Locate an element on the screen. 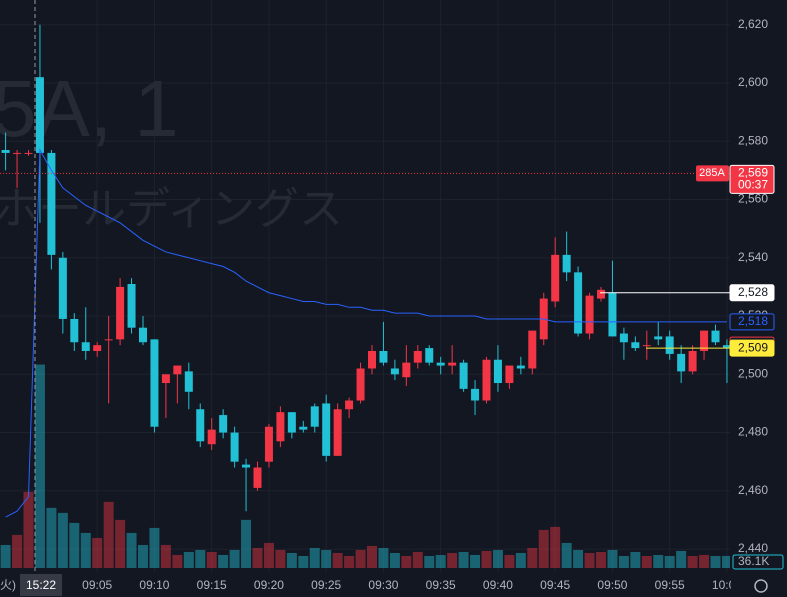 This screenshot has height=597, width=787. price-label: 2,509 is located at coordinates (753, 347).